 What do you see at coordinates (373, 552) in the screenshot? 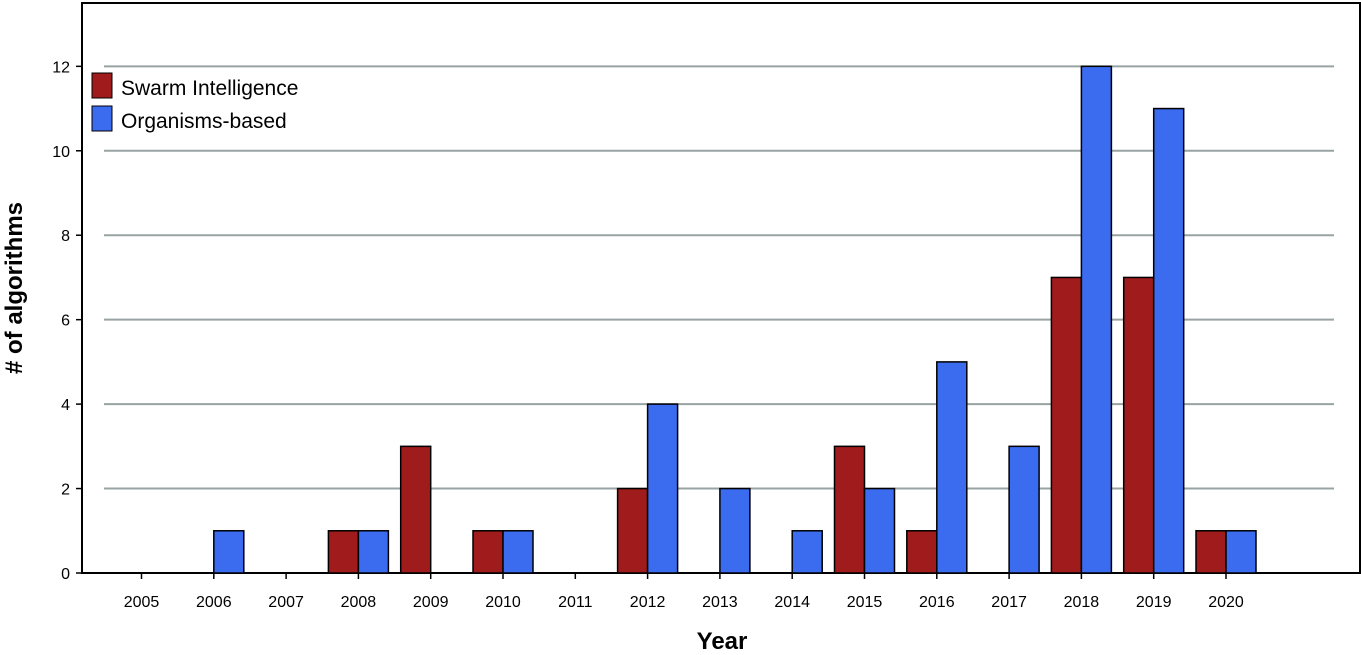
I see `bar-organisms-based-2008` at bounding box center [373, 552].